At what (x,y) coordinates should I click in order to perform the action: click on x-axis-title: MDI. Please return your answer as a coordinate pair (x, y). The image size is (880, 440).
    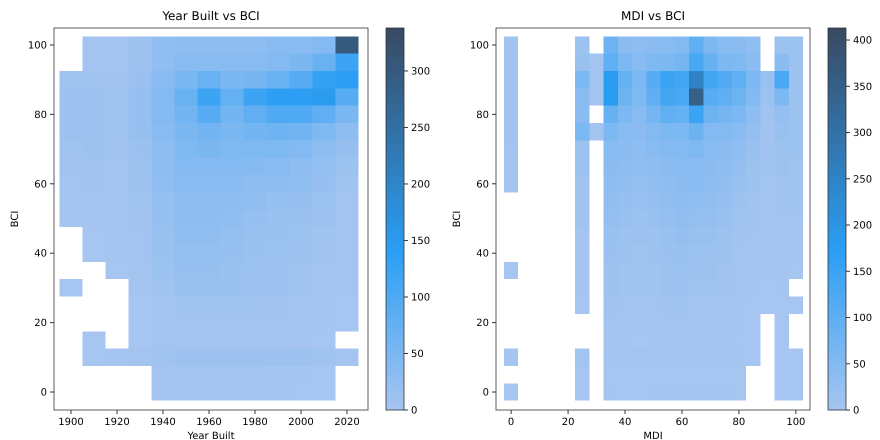
    Looking at the image, I should click on (653, 435).